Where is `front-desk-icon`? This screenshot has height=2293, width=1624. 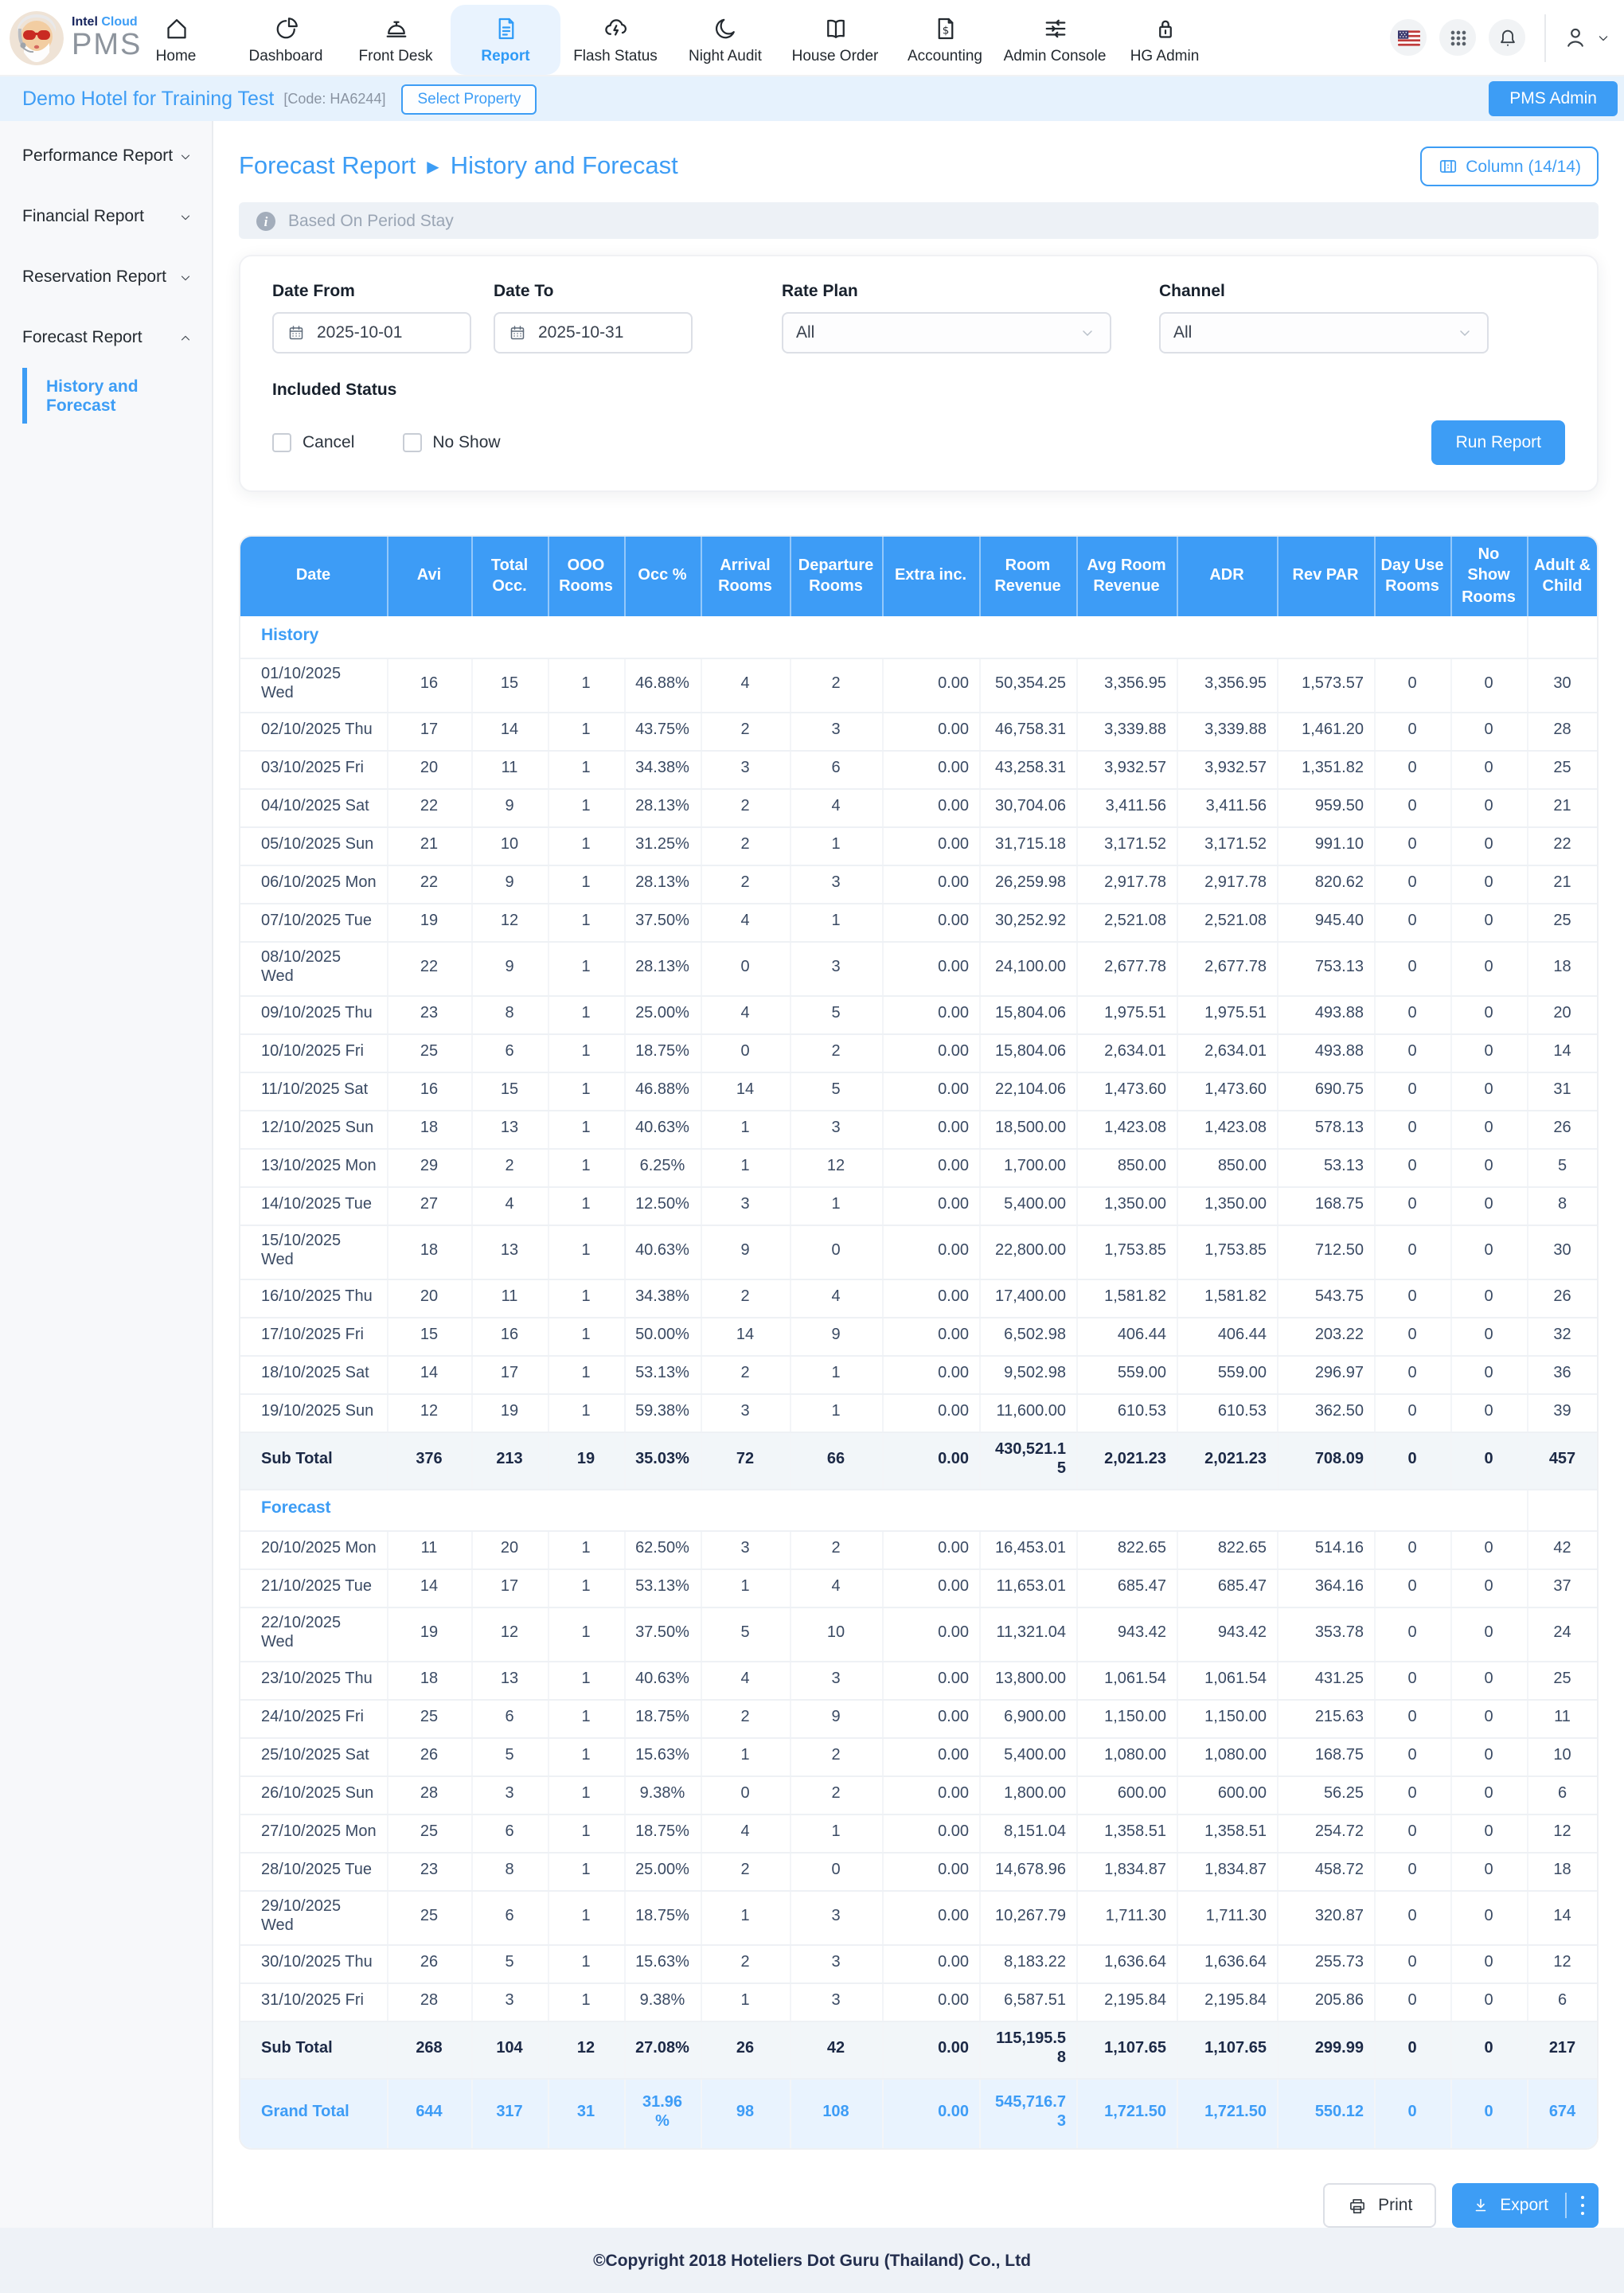
front-desk-icon is located at coordinates (395, 28).